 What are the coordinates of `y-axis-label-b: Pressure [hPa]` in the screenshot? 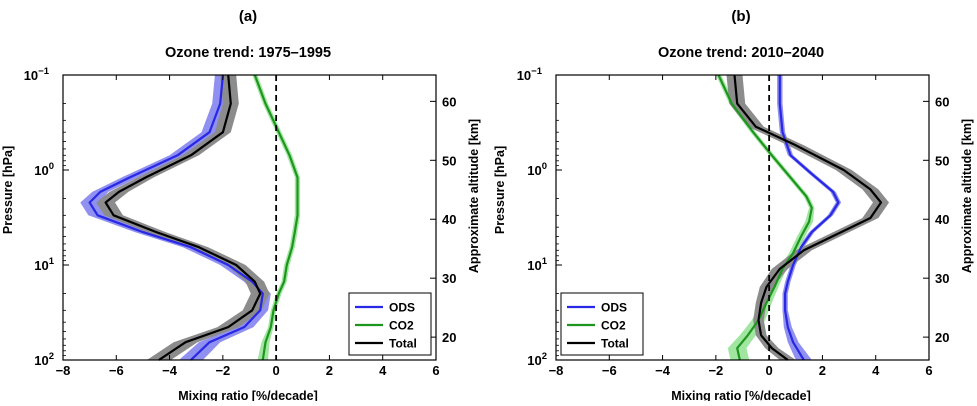 It's located at (500, 190).